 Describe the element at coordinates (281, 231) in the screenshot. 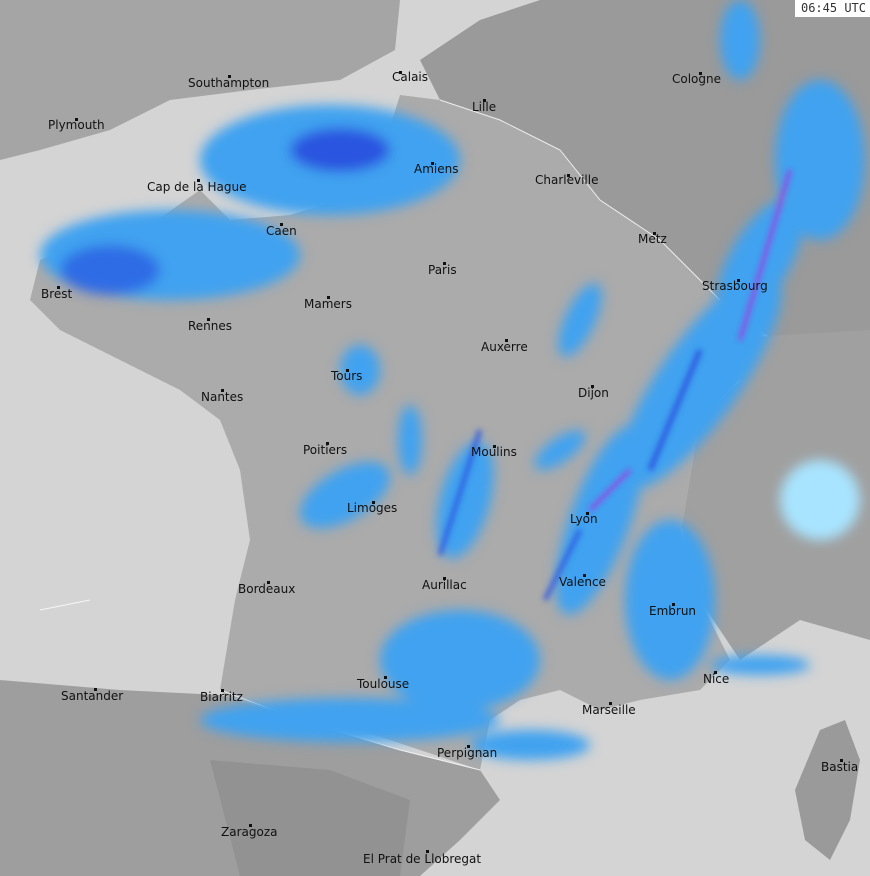

I see `city-label: Caen` at that location.